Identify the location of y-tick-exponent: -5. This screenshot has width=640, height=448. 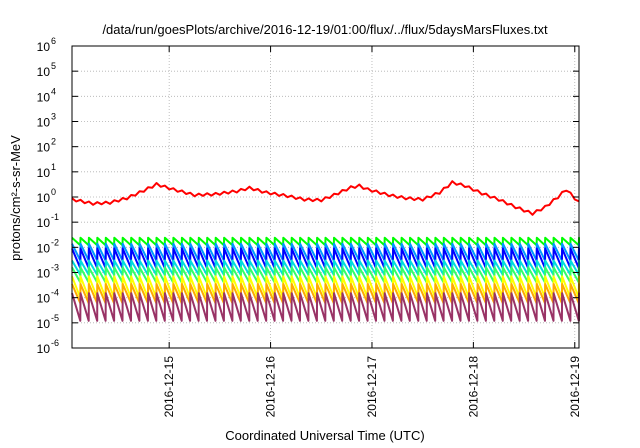
(55, 318).